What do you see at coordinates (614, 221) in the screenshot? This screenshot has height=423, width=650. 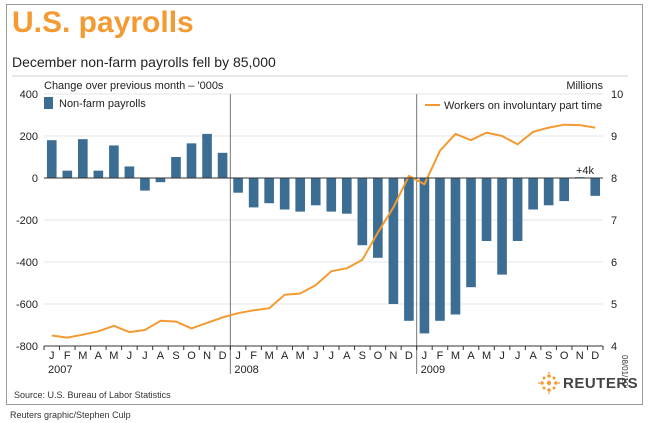 I see `right-tick-label: 7` at bounding box center [614, 221].